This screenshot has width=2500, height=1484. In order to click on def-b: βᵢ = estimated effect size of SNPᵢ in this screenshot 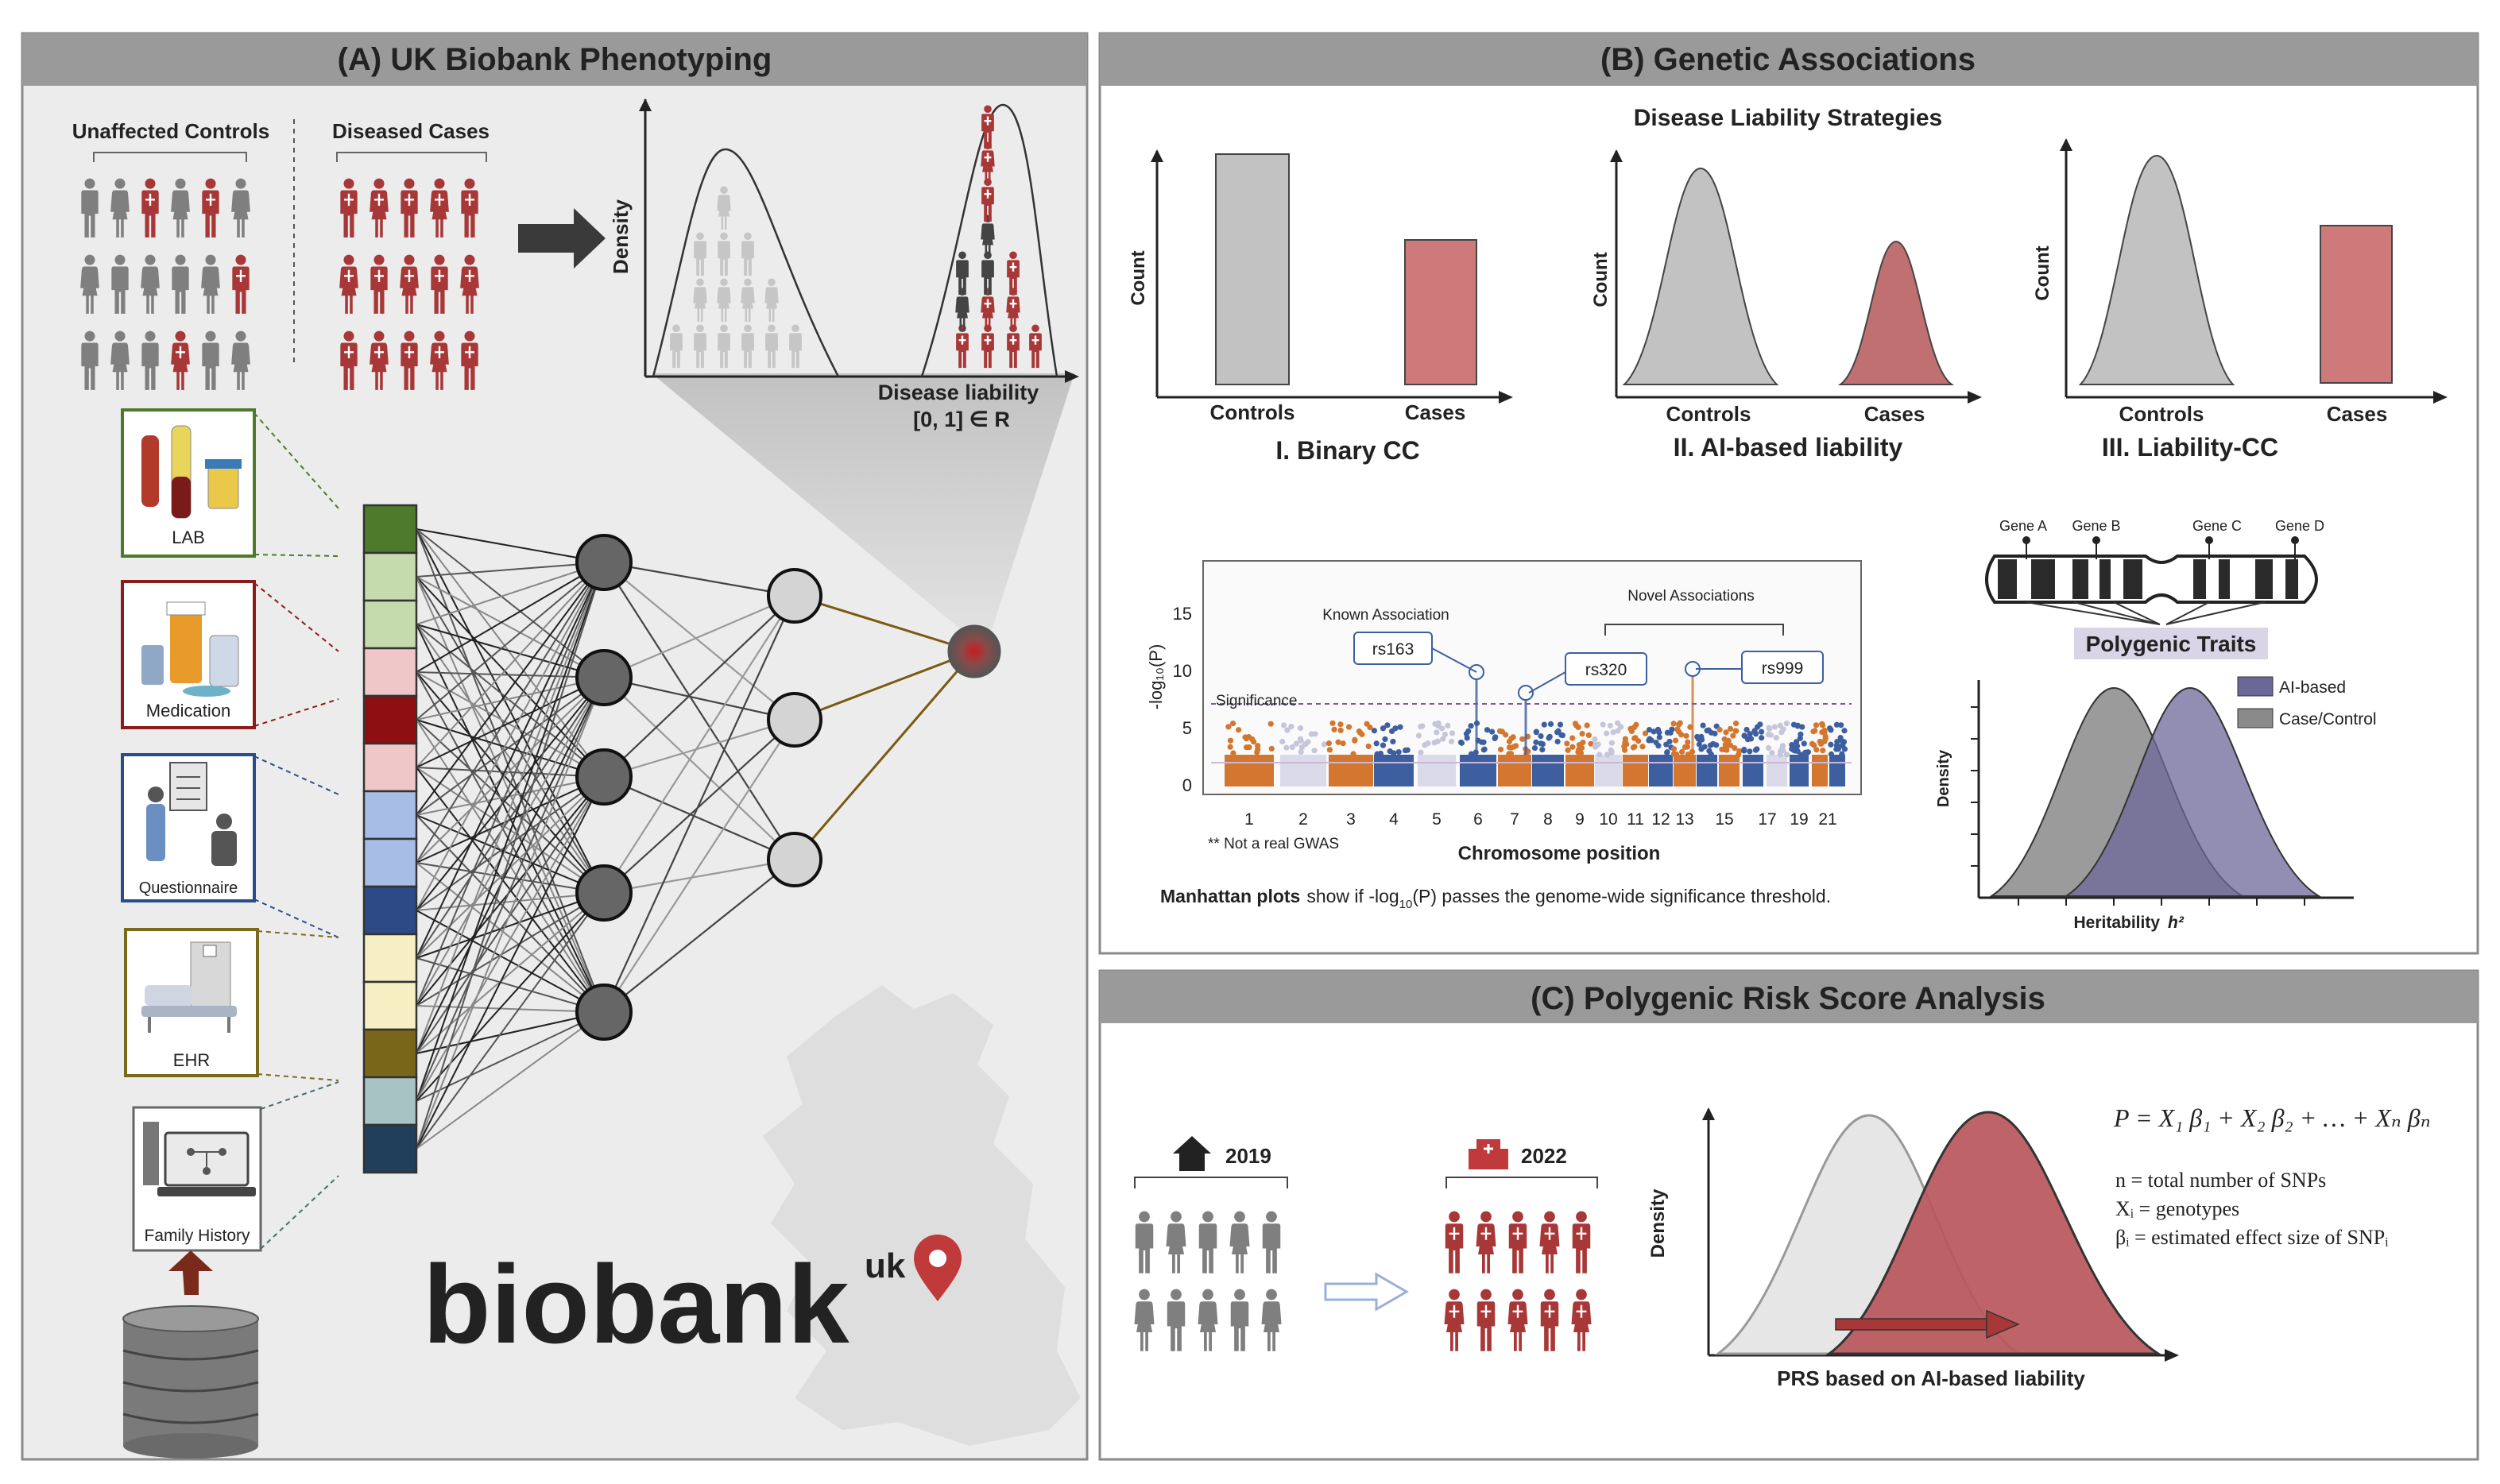, I will do `click(2252, 1237)`.